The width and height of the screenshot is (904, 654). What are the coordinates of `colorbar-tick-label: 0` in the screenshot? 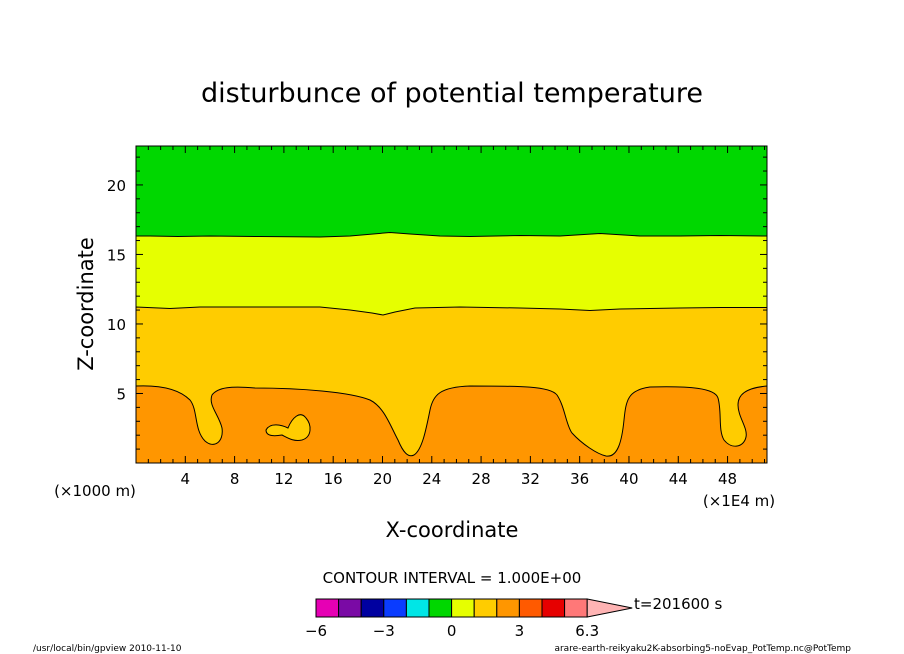 It's located at (452, 631).